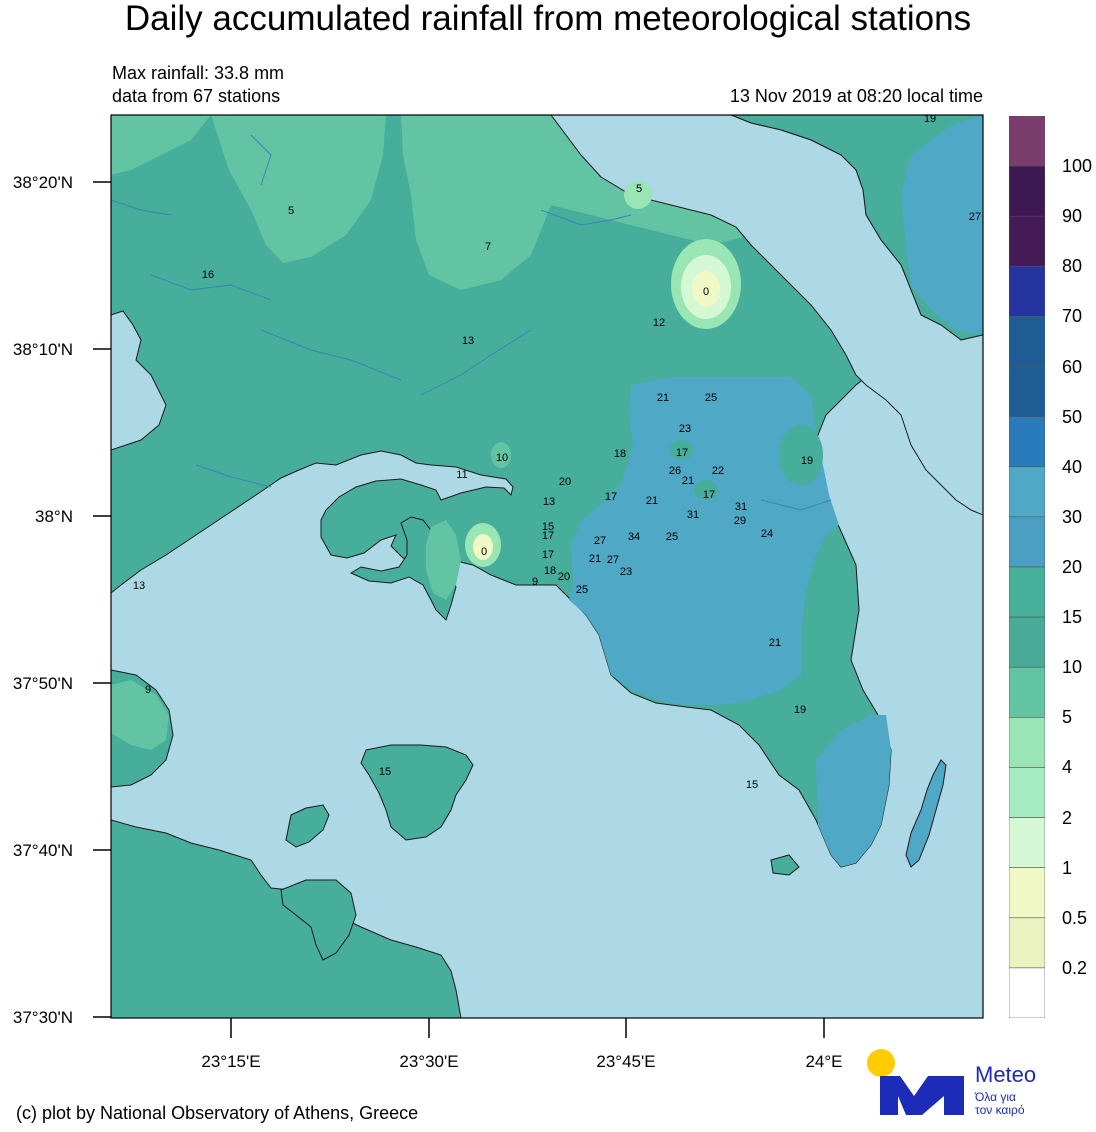 The width and height of the screenshot is (1096, 1132). Describe the element at coordinates (856, 96) in the screenshot. I see `timestamp-text: 13 Nov 2019 at 08:20 local time` at that location.